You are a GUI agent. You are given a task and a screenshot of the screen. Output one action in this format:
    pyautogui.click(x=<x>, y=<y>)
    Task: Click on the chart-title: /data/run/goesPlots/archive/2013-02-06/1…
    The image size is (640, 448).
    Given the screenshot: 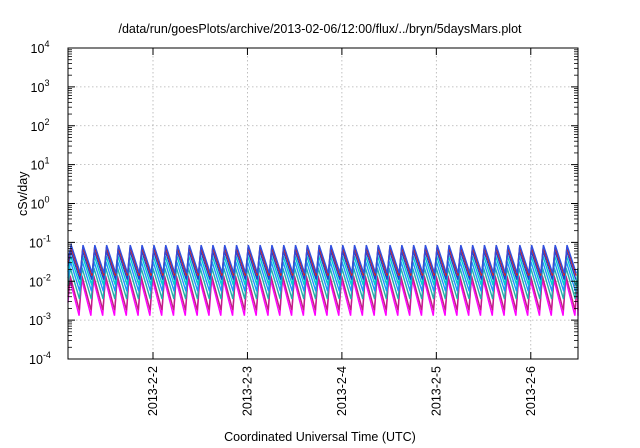 What is the action you would take?
    pyautogui.click(x=320, y=29)
    